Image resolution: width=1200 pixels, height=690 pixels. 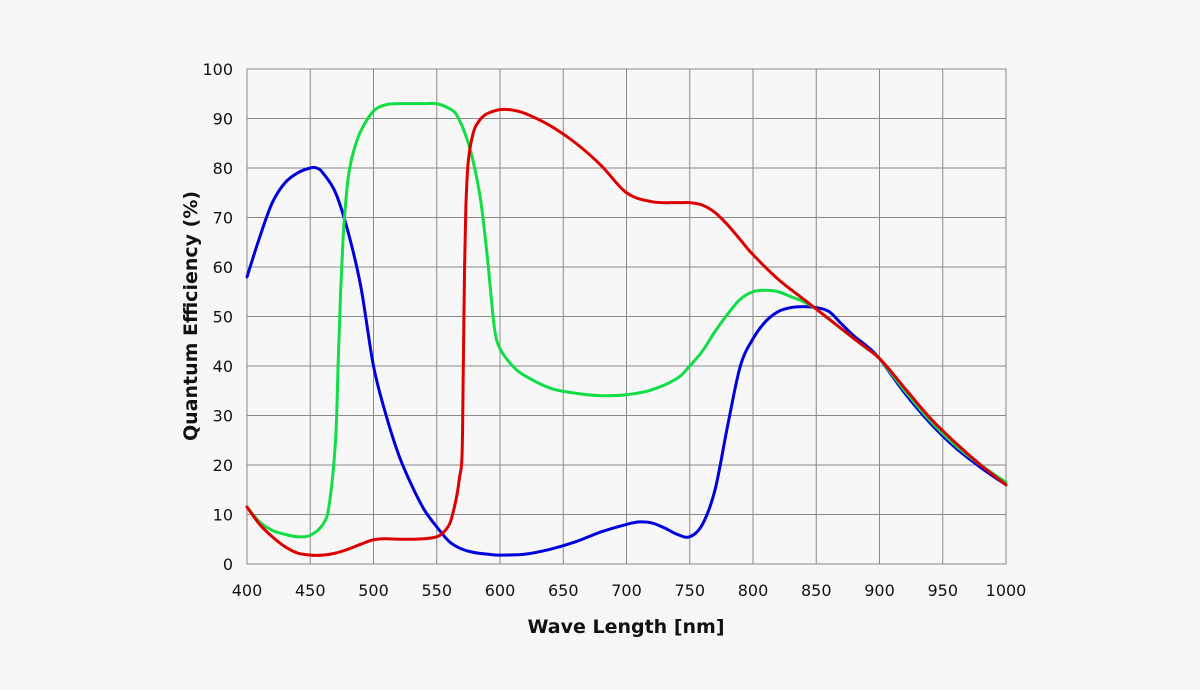 What do you see at coordinates (1006, 590) in the screenshot?
I see `x-tick-label: 1000` at bounding box center [1006, 590].